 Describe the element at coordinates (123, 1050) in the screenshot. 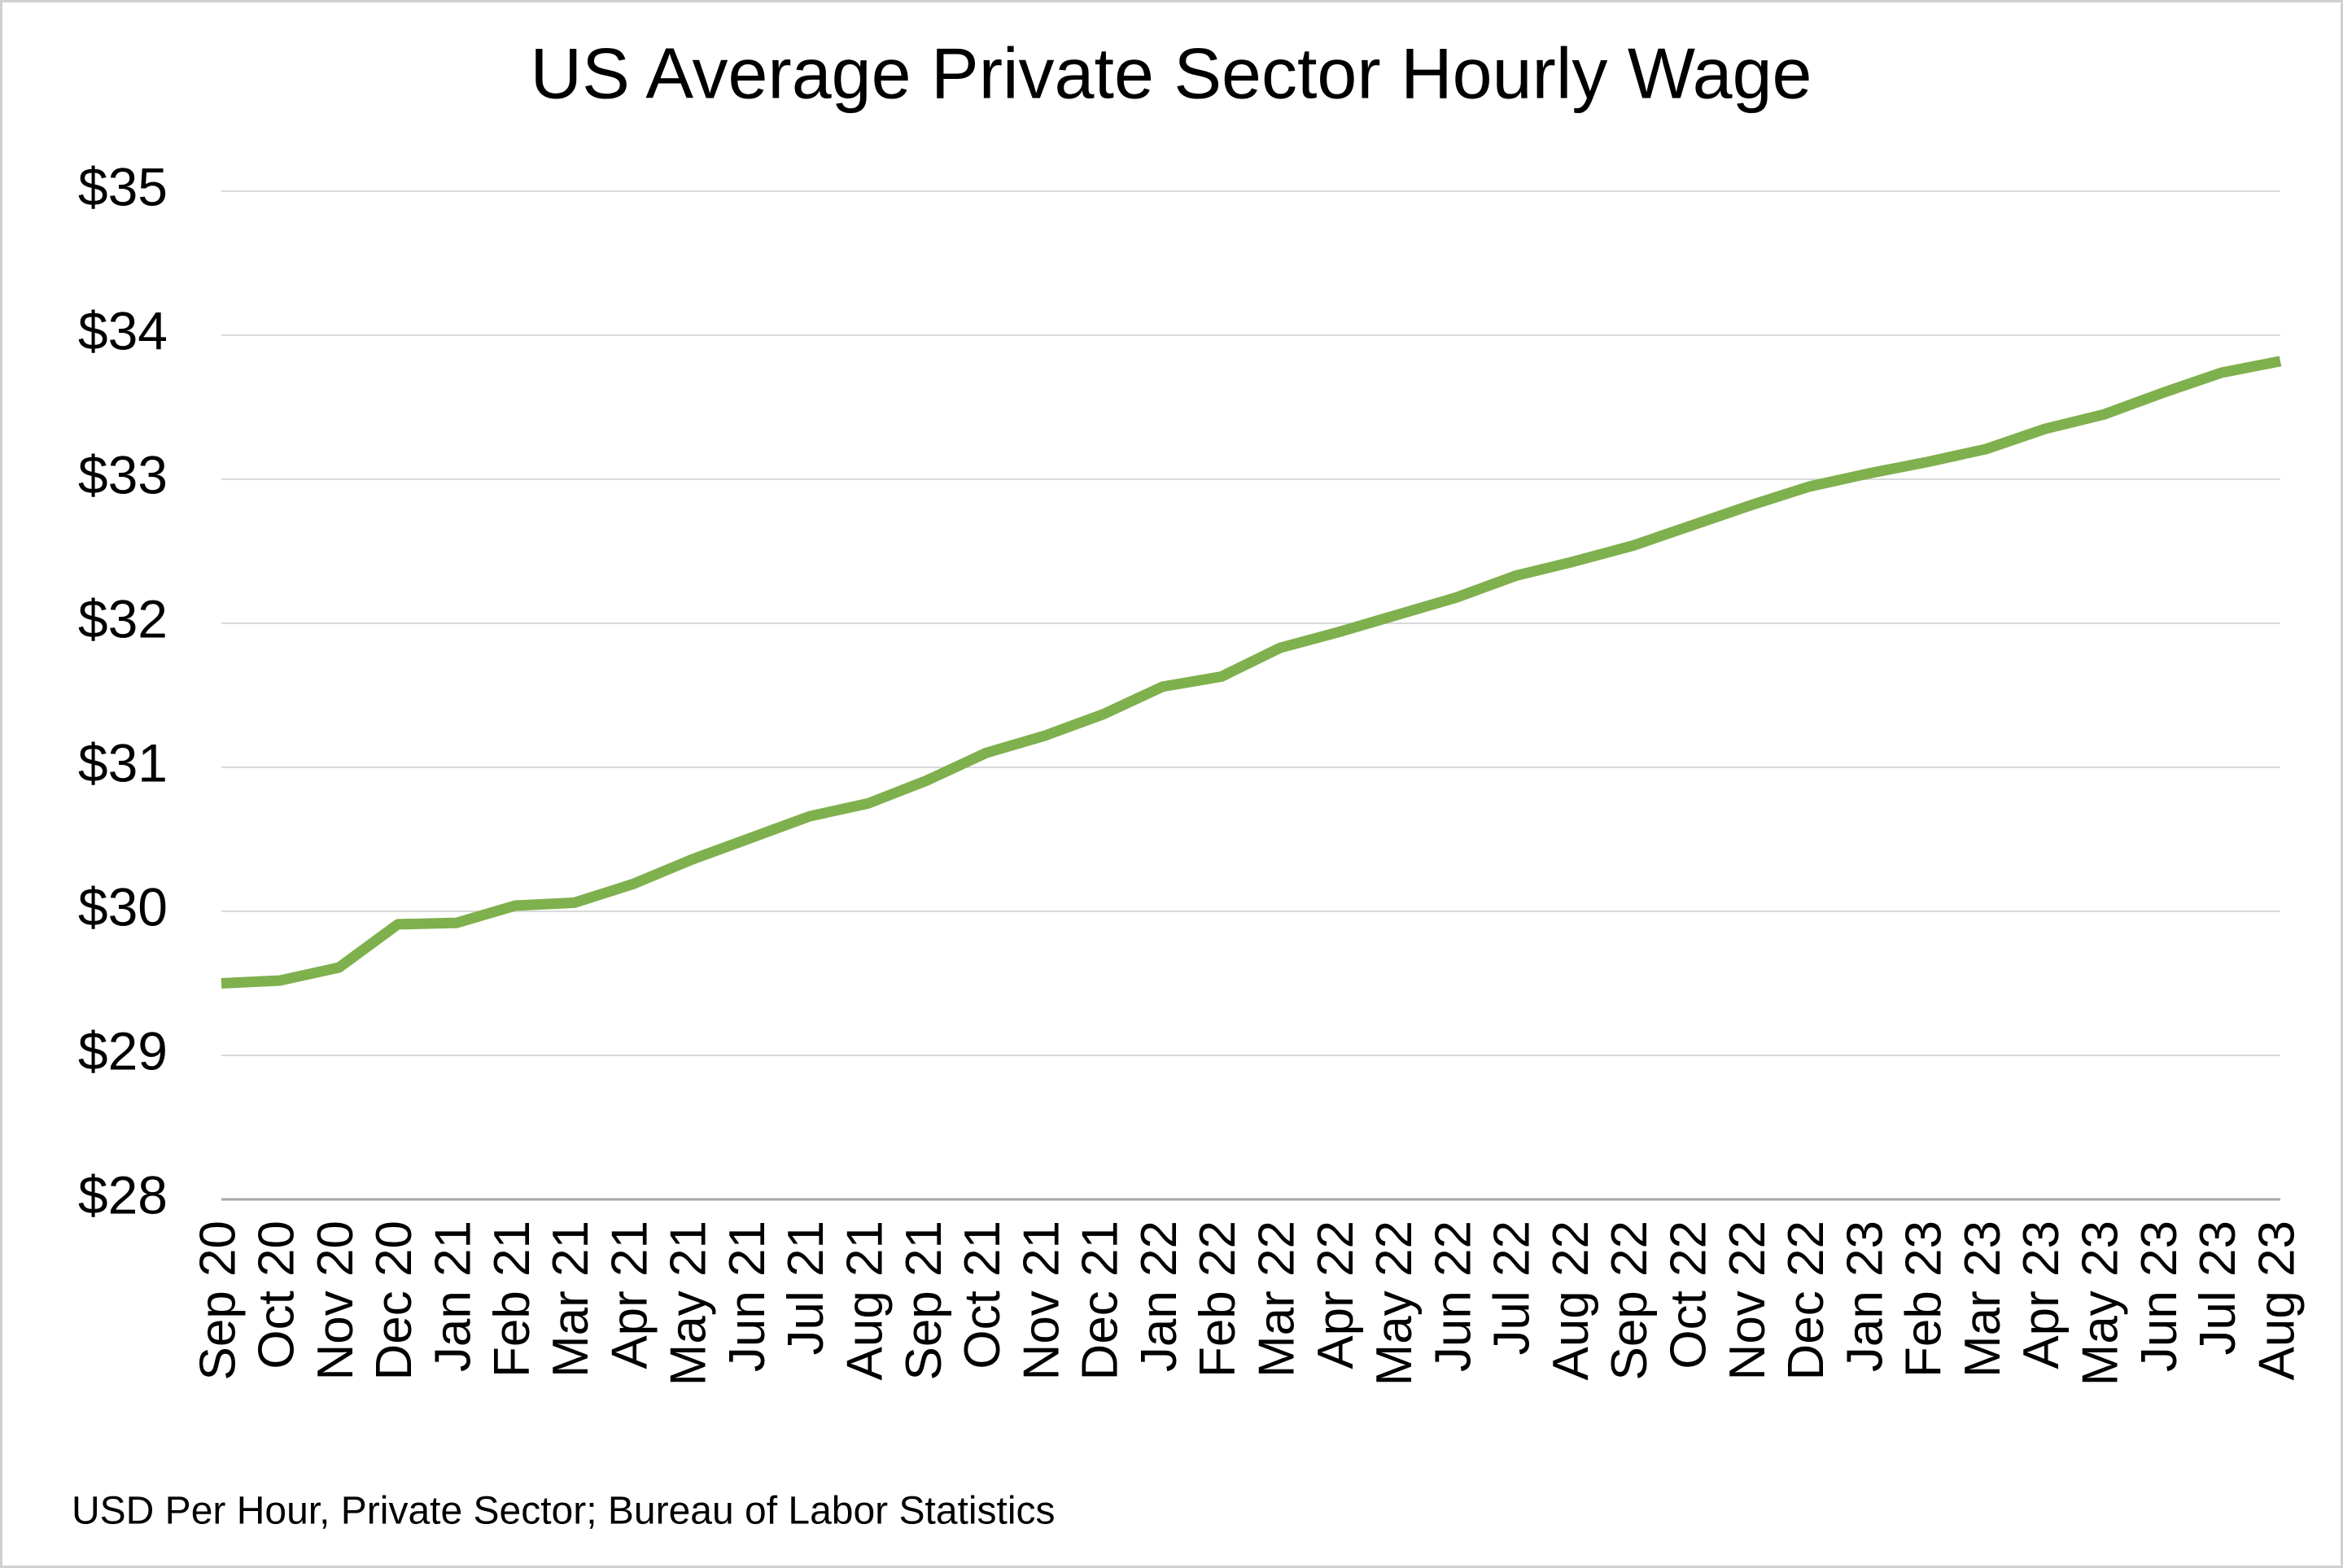

I see `y-tick-label: $29` at that location.